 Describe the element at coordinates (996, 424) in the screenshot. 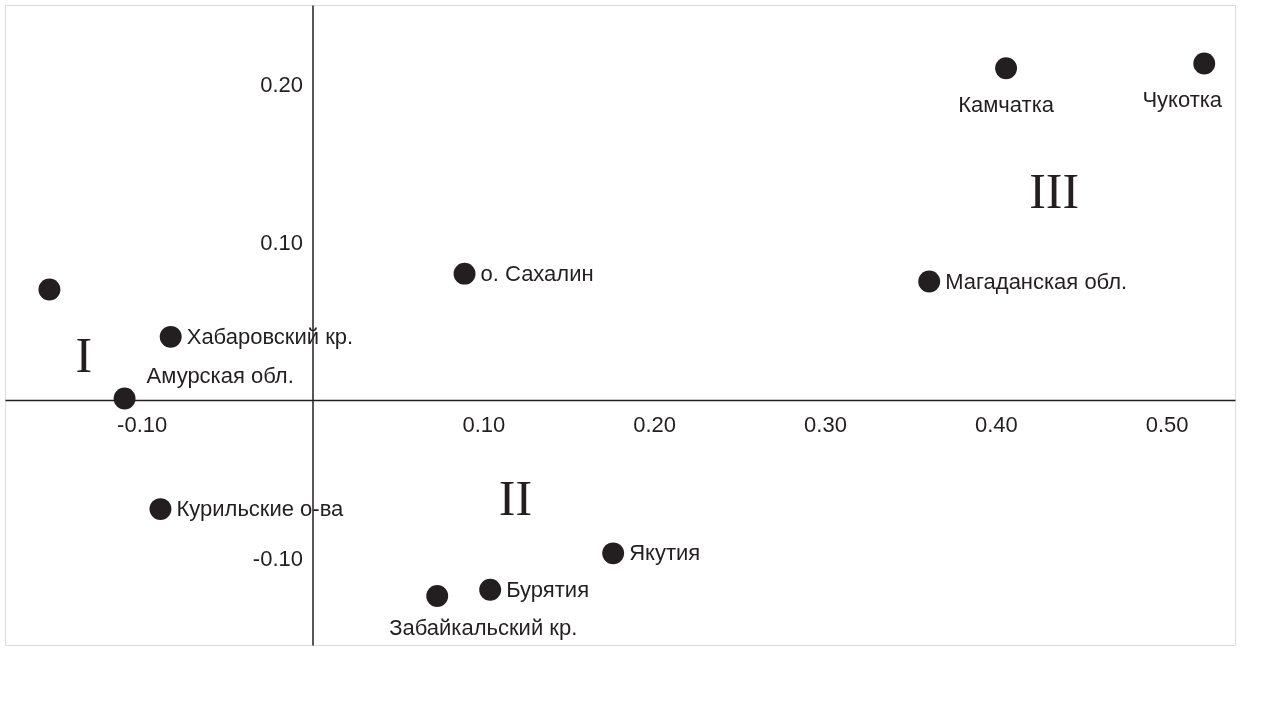

I see `x-tick-label: 0.40` at that location.